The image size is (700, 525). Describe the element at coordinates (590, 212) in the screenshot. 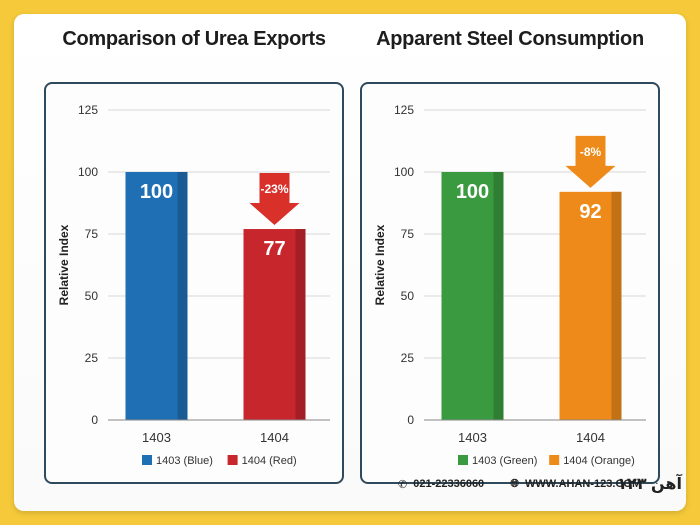

I see `bar-value-label: 92` at that location.